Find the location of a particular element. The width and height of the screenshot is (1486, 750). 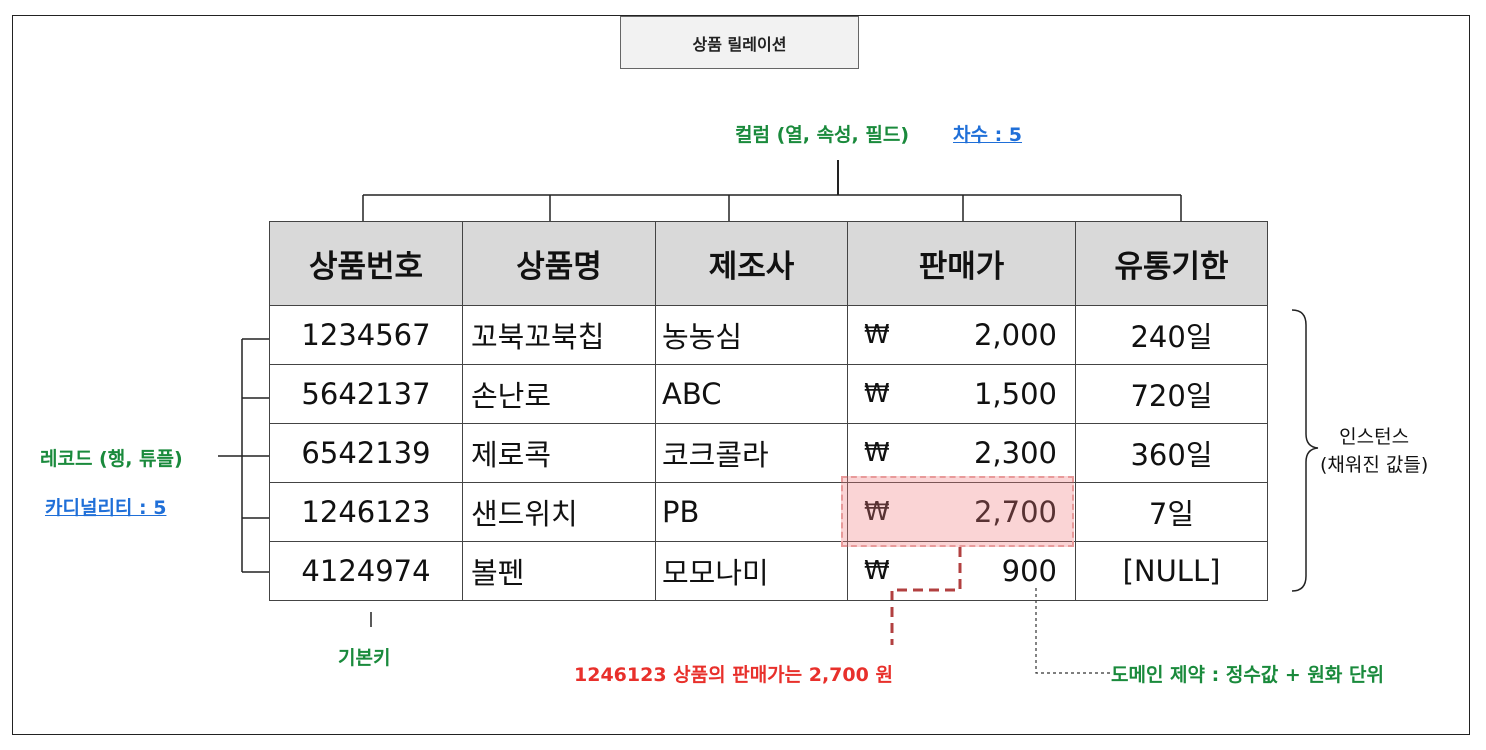

cell-product-id: 1234567 is located at coordinates (366, 335).